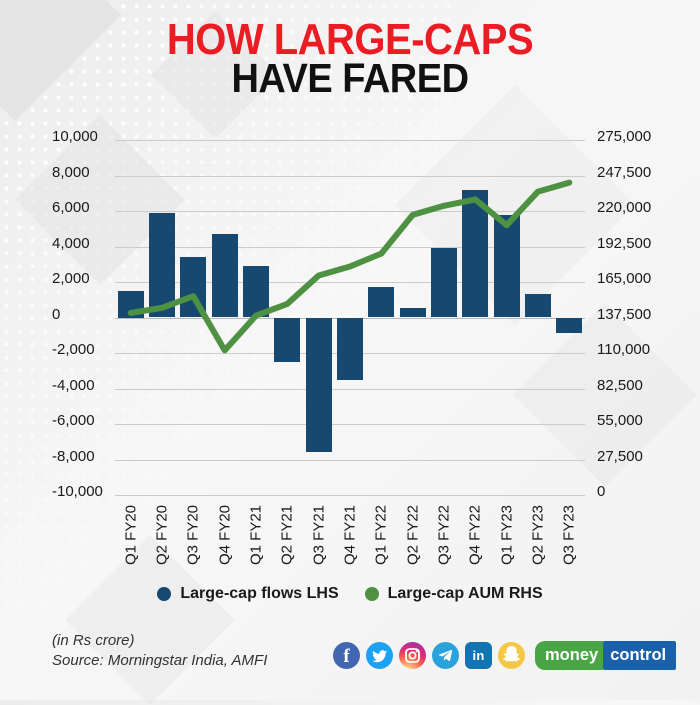 The image size is (700, 705). Describe the element at coordinates (624, 207) in the screenshot. I see `y-axis-right-tick: 220,000` at that location.